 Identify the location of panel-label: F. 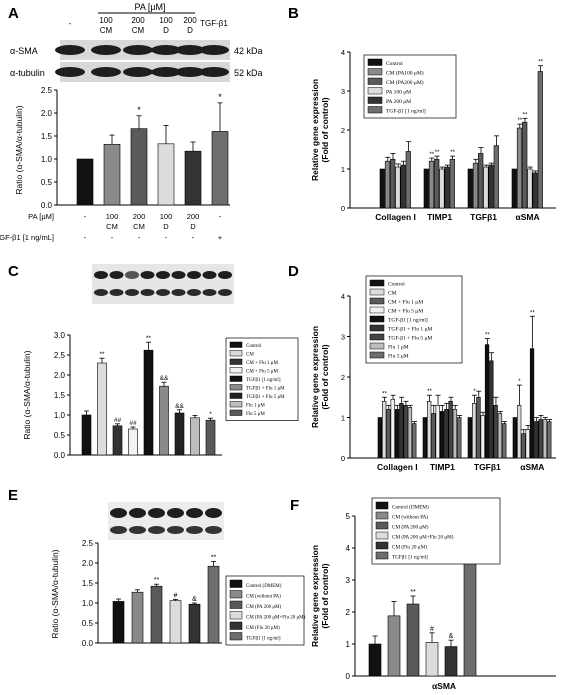
(294, 505).